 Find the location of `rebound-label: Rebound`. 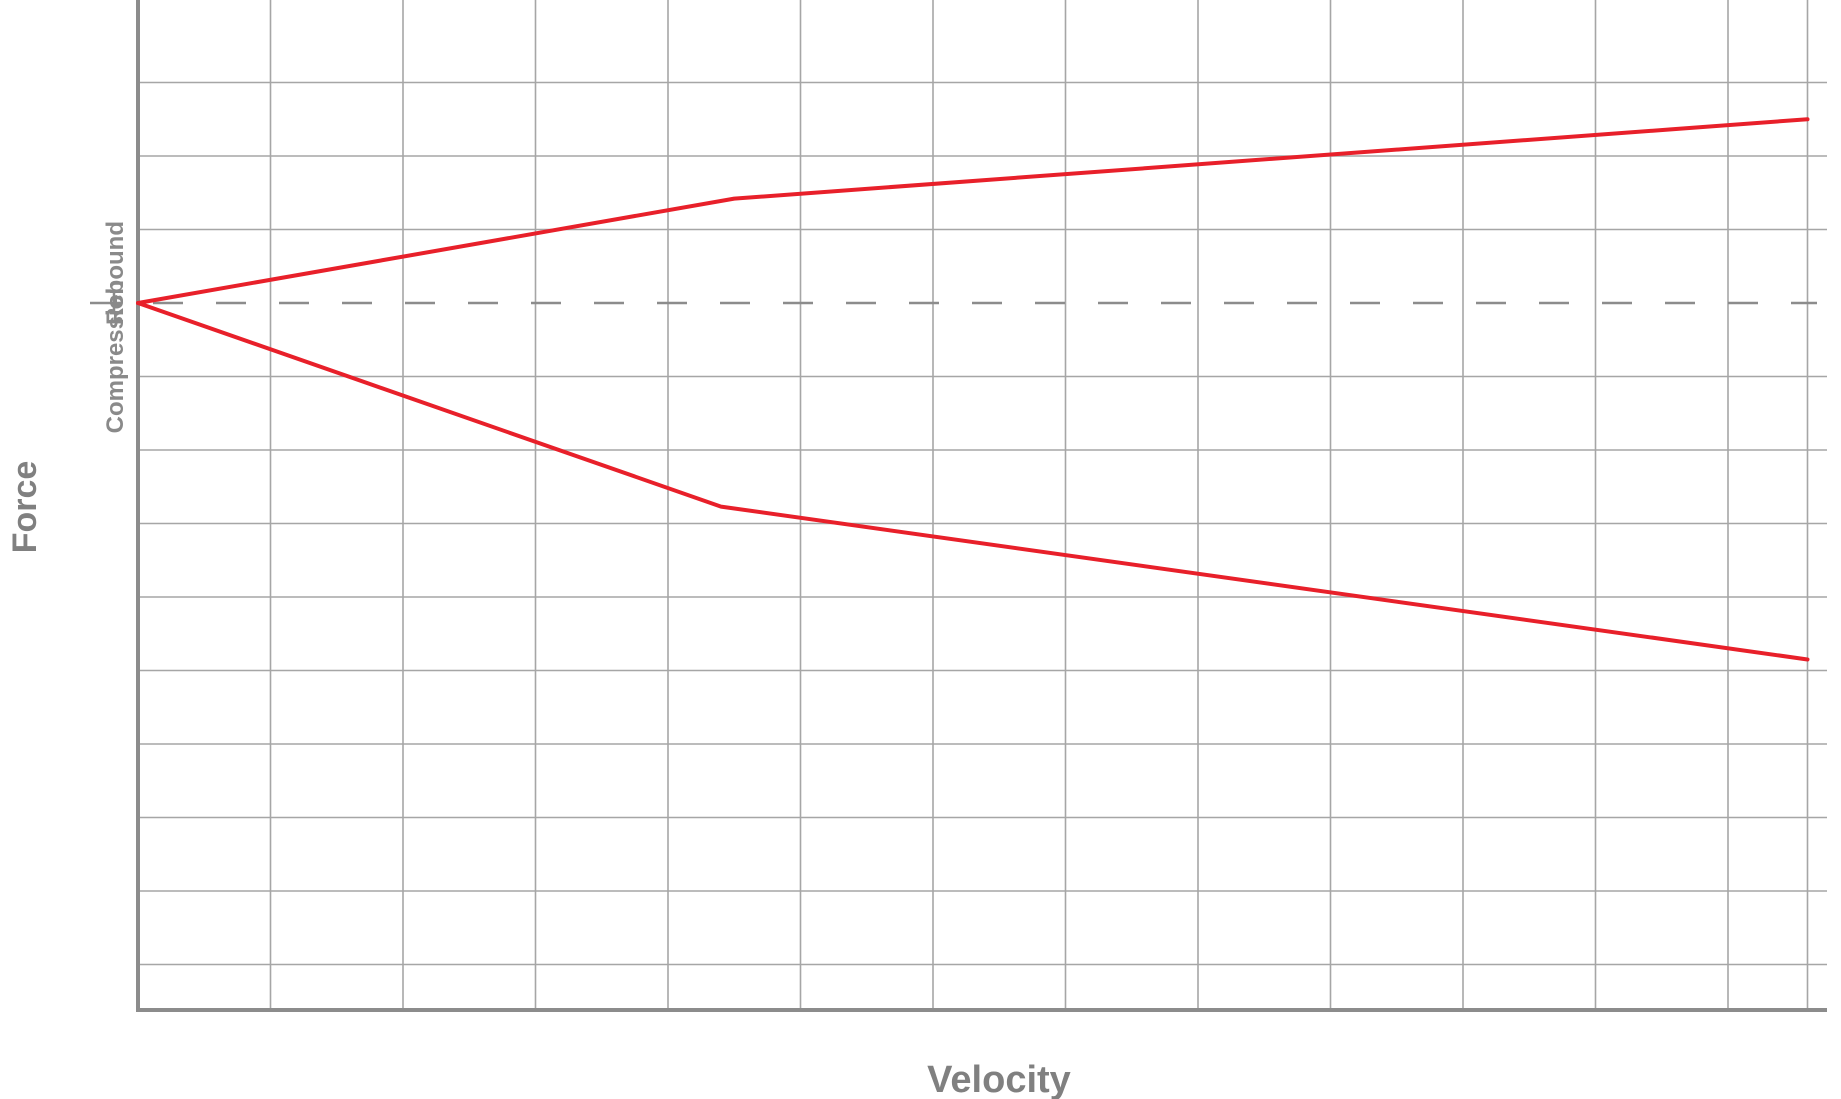

rebound-label: Rebound is located at coordinates (115, 273).